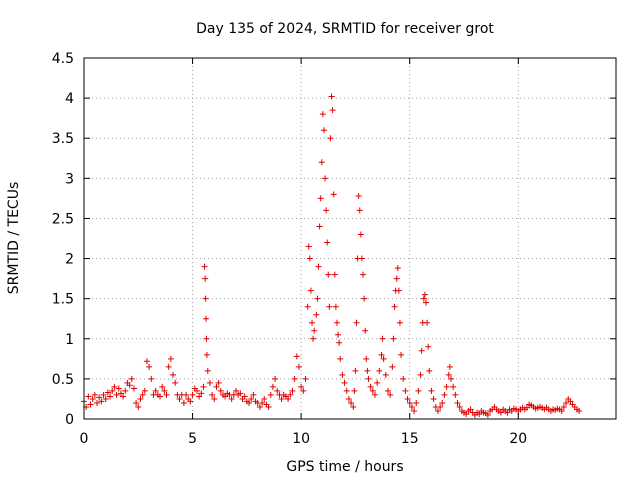  Describe the element at coordinates (301, 439) in the screenshot. I see `x-tick-label: 10` at that location.